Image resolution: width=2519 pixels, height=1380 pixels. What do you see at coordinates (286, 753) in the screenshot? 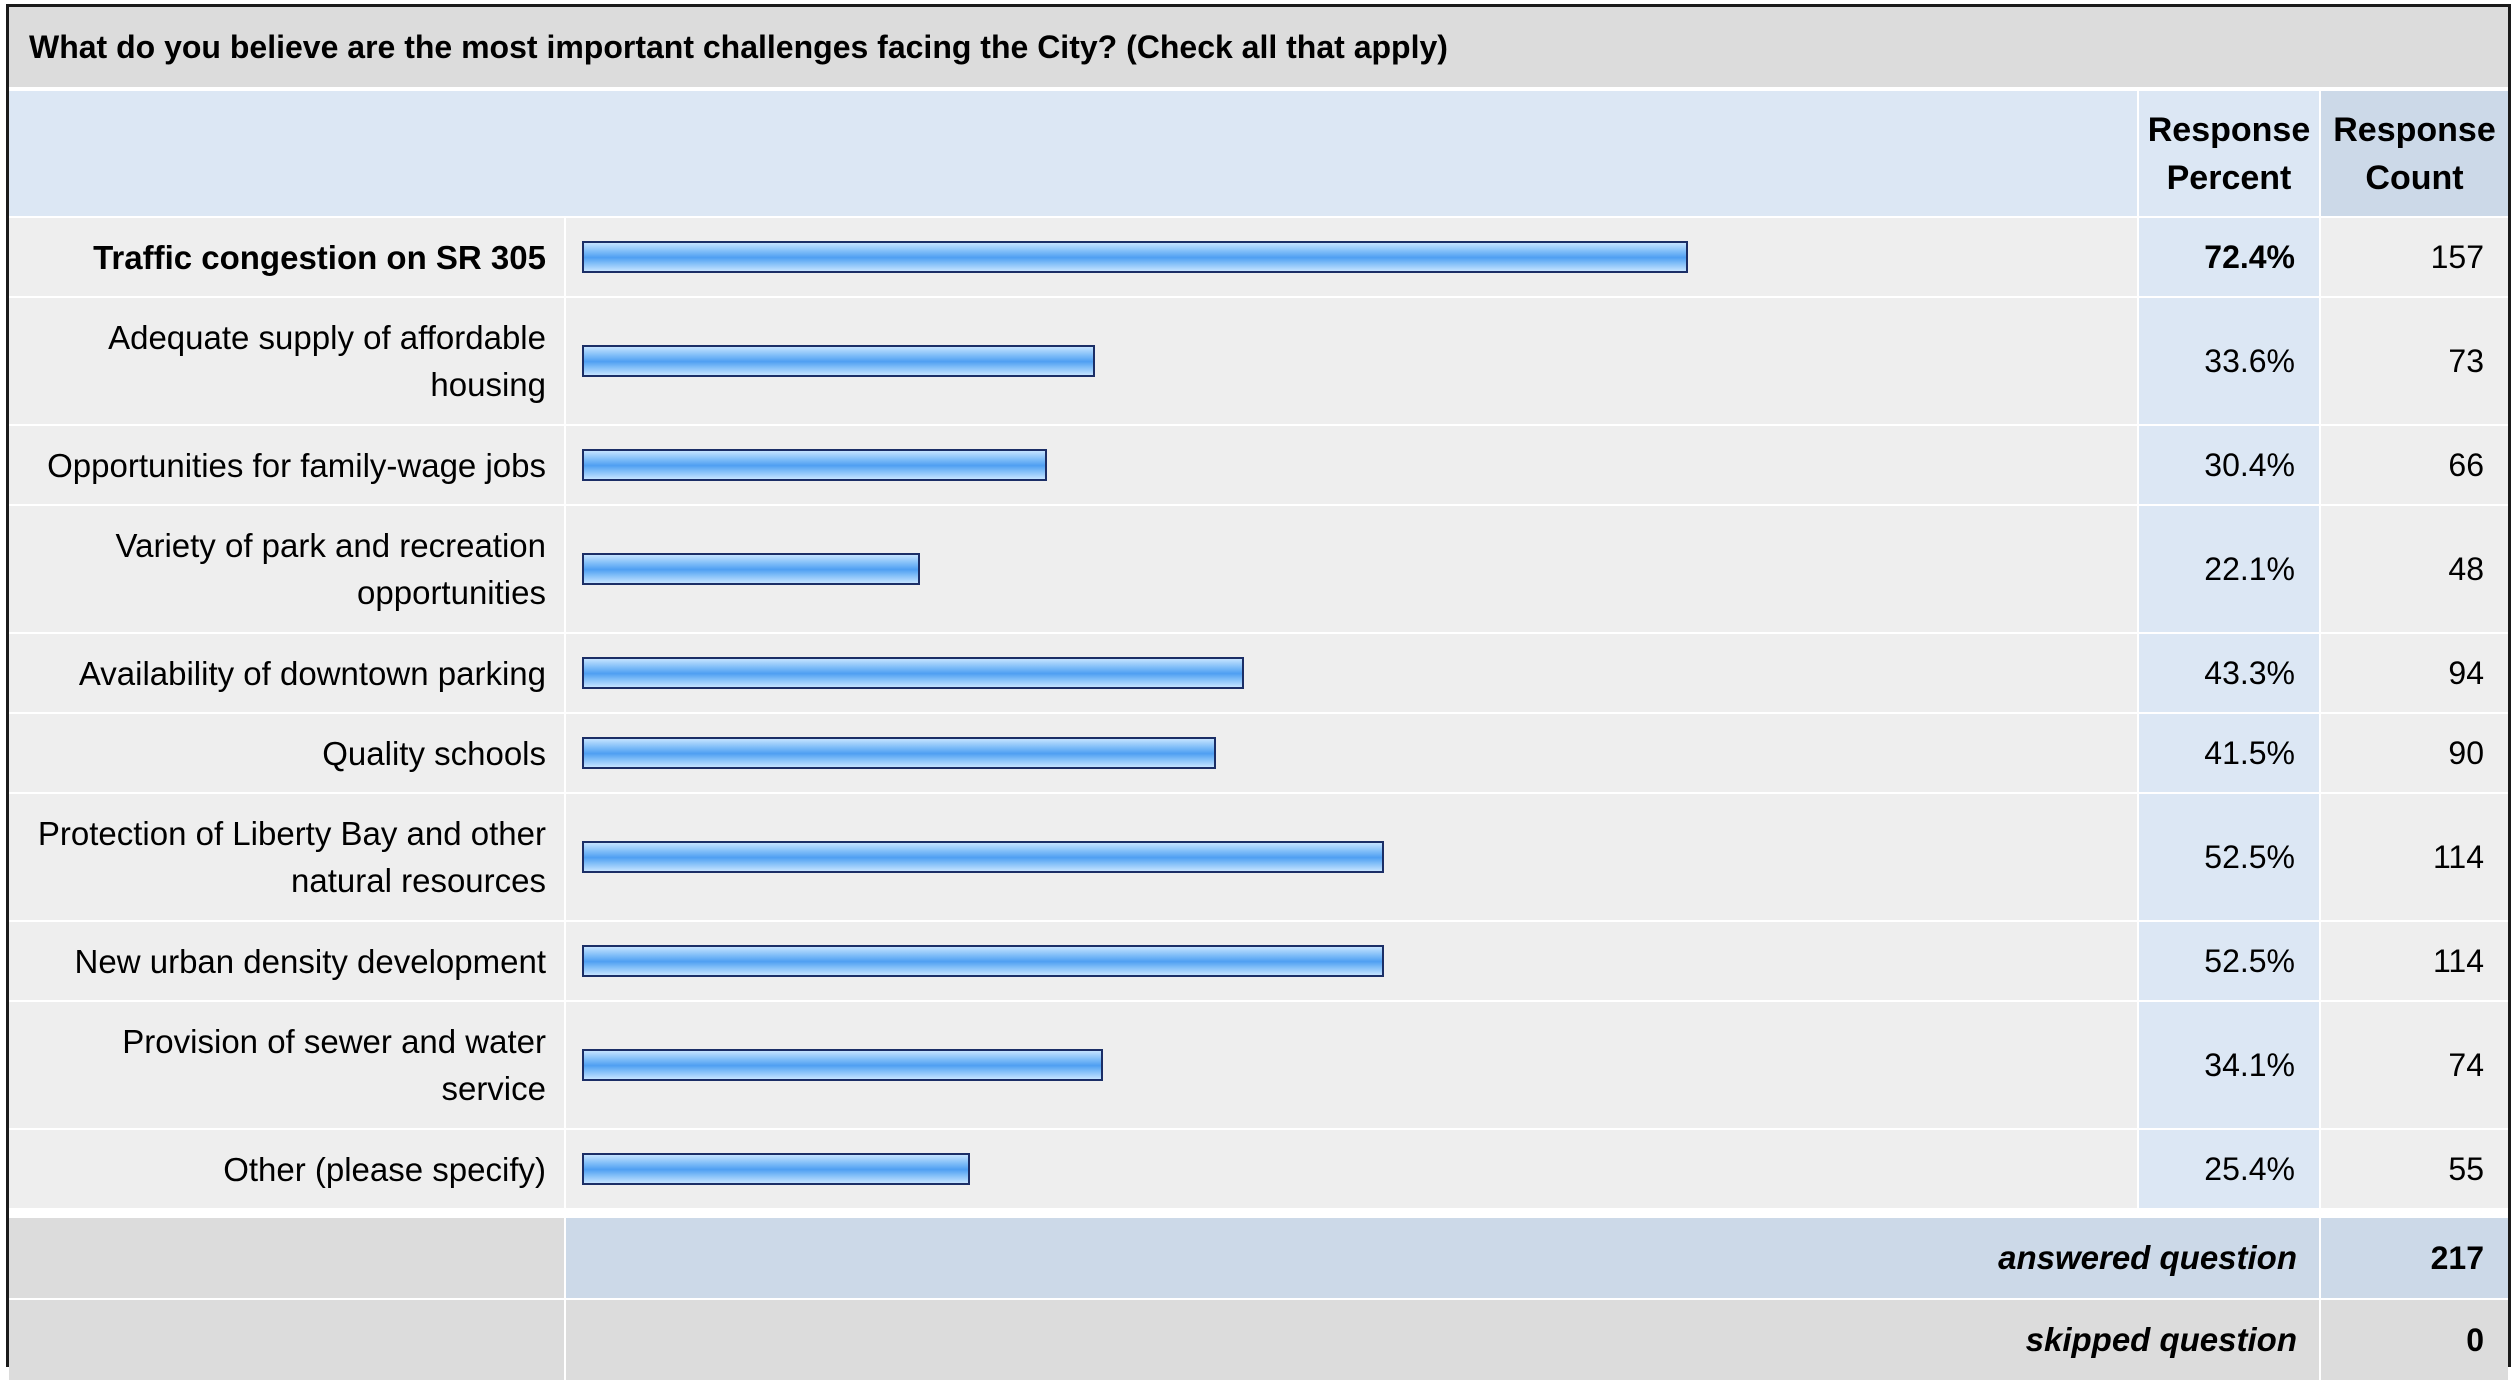
I see `row-label: Quality schools` at bounding box center [286, 753].